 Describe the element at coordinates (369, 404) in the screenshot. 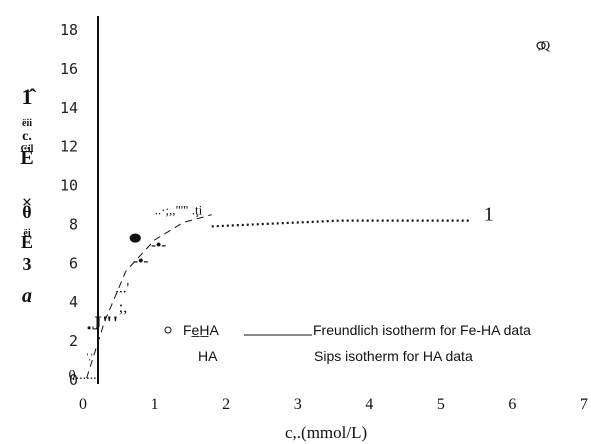

I see `x-tick-label: 4` at that location.